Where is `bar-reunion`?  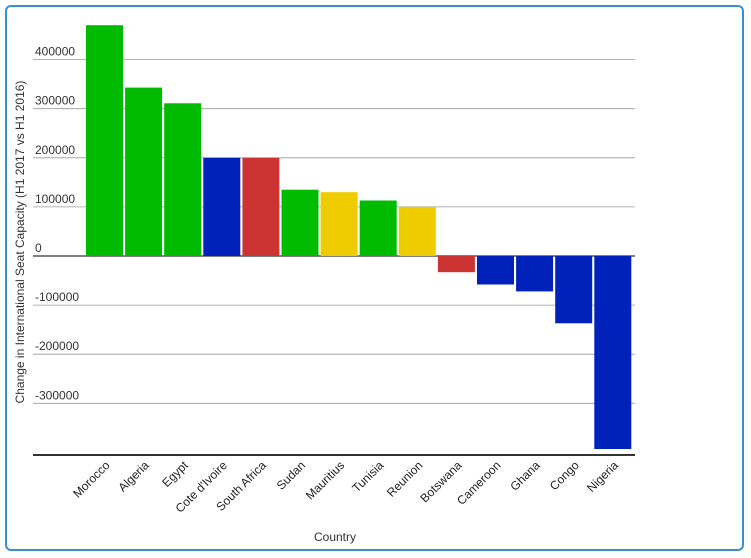 bar-reunion is located at coordinates (417, 231).